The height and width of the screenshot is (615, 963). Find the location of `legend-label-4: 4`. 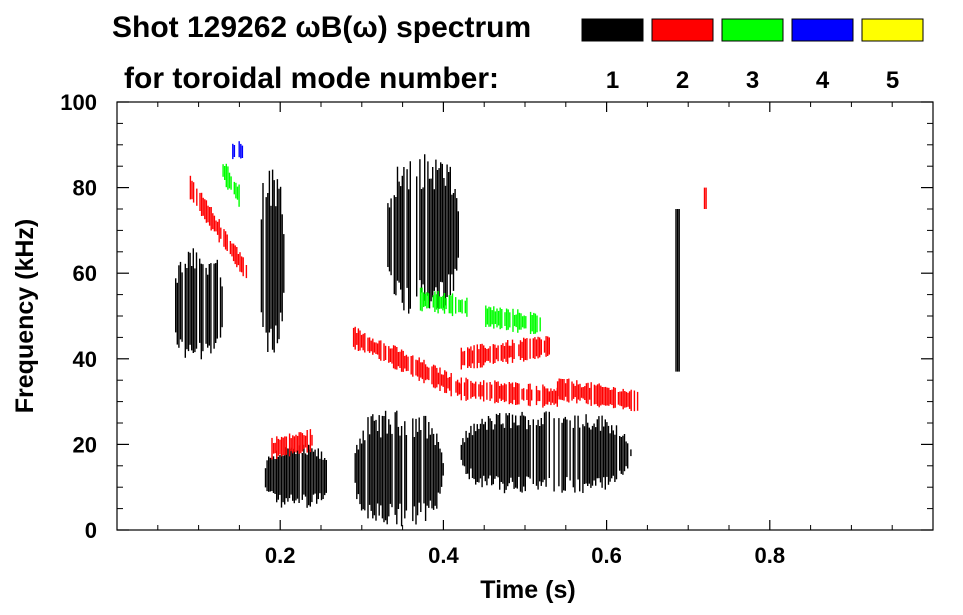

legend-label-4: 4 is located at coordinates (823, 80).